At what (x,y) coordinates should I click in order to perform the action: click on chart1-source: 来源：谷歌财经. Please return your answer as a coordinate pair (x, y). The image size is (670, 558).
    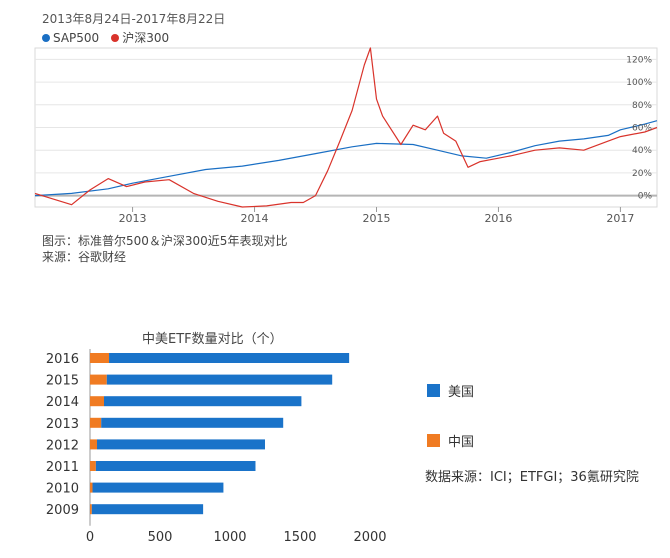
    Looking at the image, I should click on (84, 257).